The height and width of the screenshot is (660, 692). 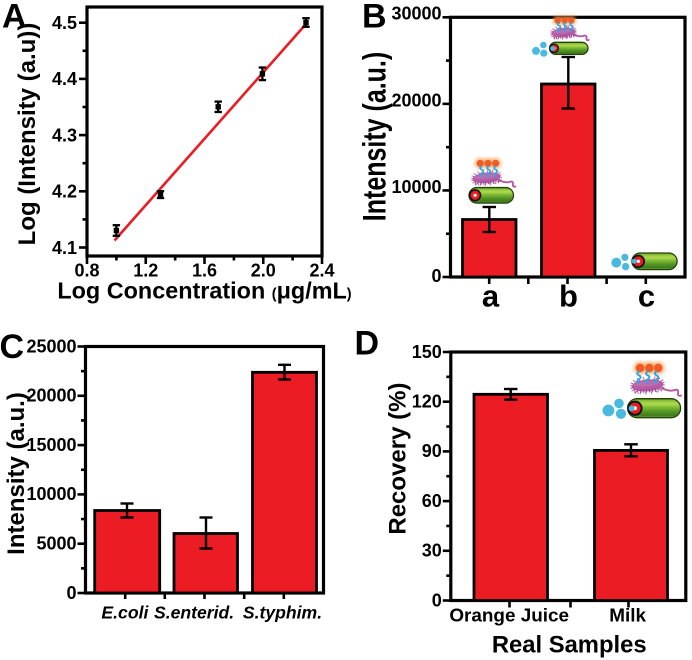 I want to click on svg-text: S.typhim., so click(x=282, y=613).